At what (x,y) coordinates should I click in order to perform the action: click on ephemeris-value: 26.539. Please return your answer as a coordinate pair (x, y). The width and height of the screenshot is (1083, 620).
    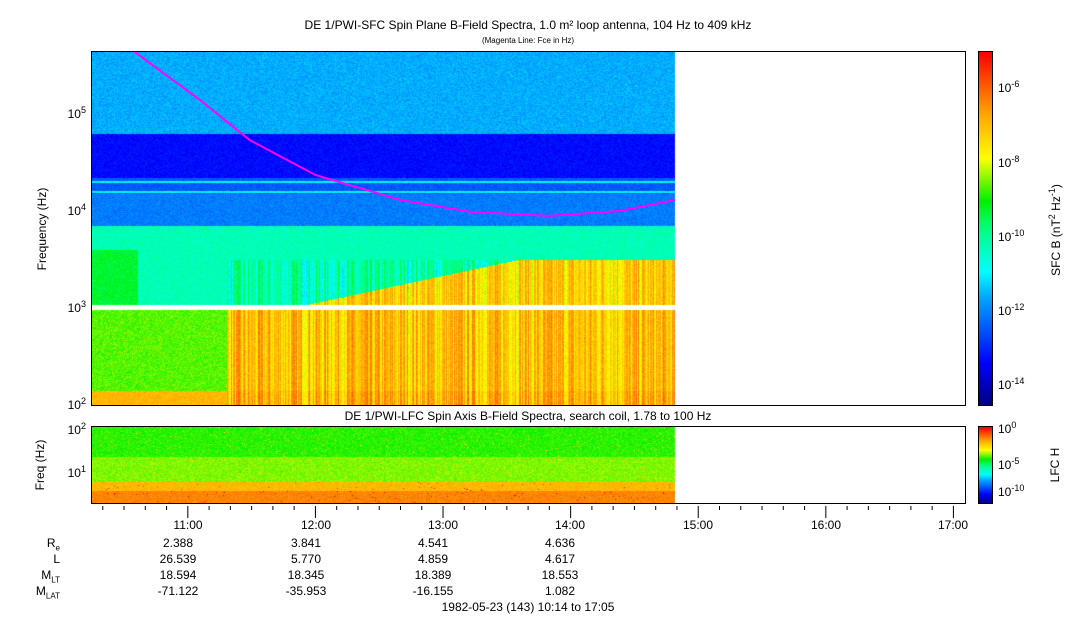
    Looking at the image, I should click on (178, 559).